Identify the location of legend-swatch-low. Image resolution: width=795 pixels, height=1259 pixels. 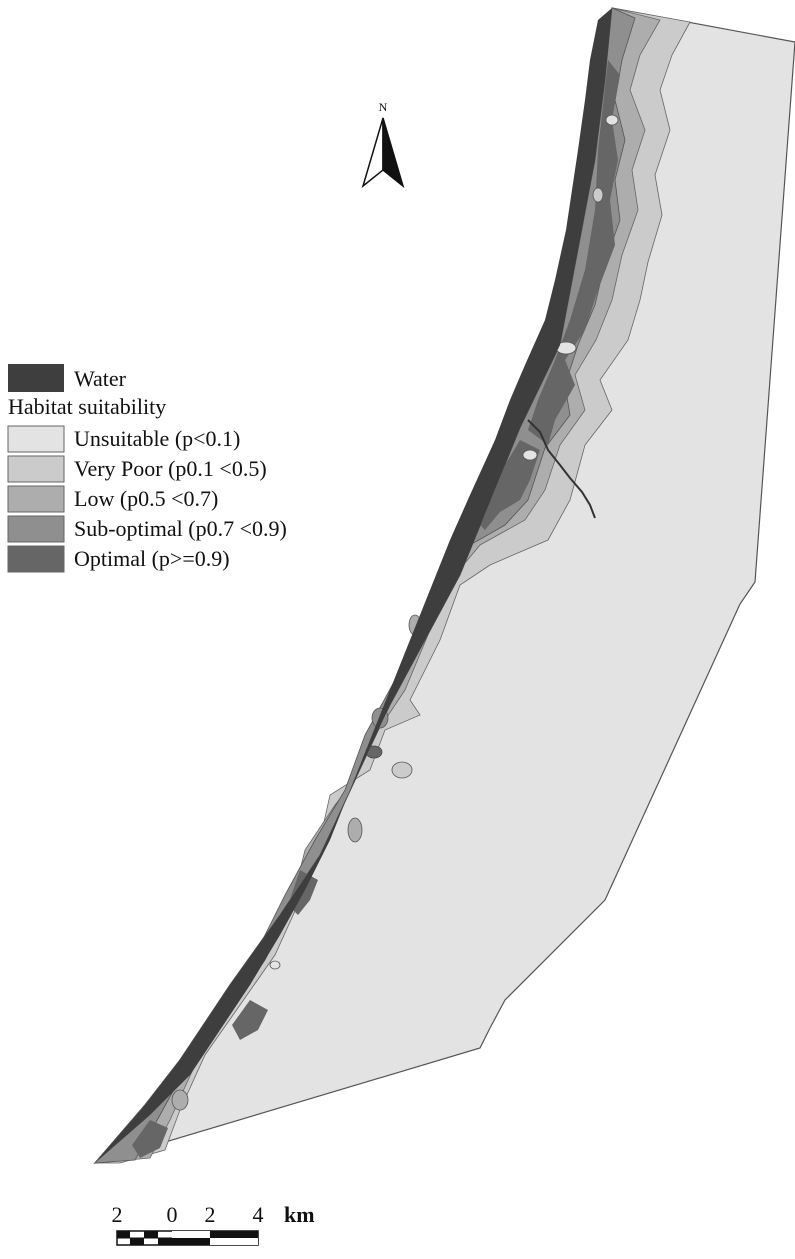
(36, 499).